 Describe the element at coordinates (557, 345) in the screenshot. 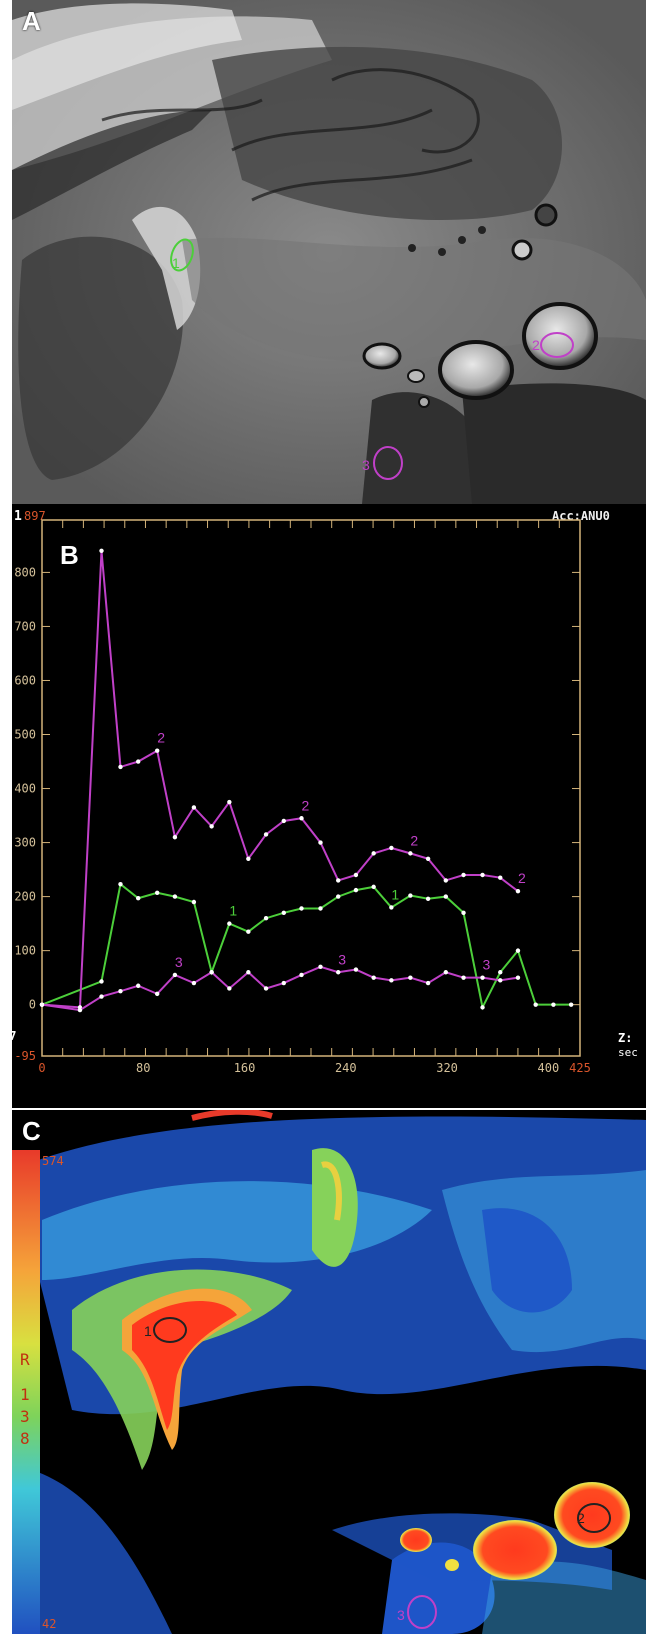

I see `roi-2-outline` at that location.